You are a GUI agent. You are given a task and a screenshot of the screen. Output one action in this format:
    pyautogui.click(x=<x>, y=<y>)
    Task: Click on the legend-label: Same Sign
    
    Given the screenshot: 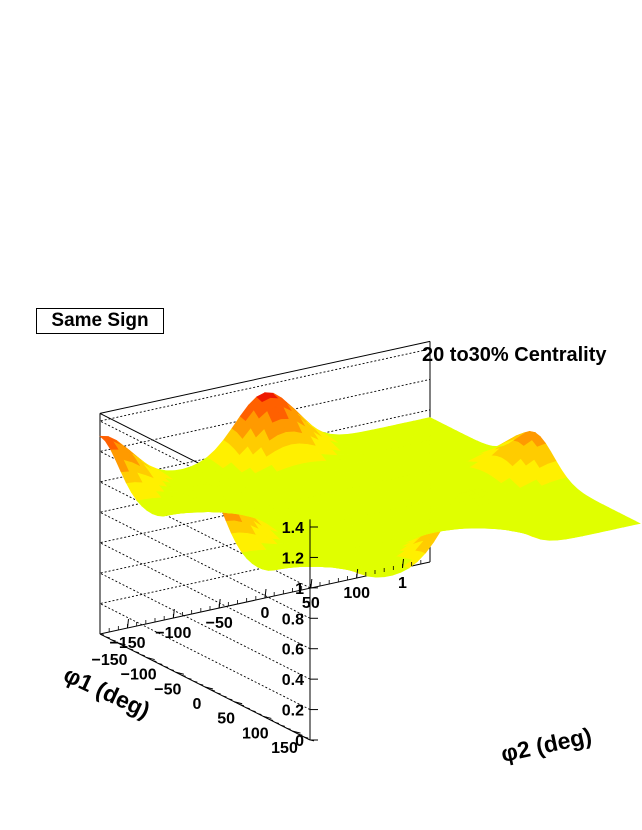 What is the action you would take?
    pyautogui.click(x=100, y=320)
    